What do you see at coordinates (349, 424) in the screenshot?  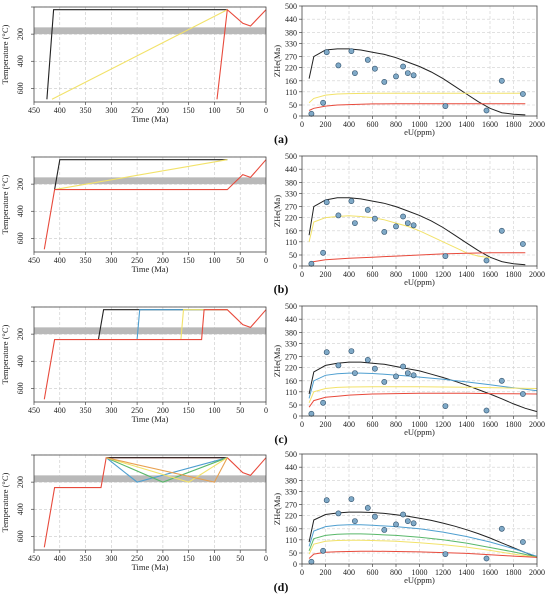 I see `zhe-xtick-label: 400` at bounding box center [349, 424].